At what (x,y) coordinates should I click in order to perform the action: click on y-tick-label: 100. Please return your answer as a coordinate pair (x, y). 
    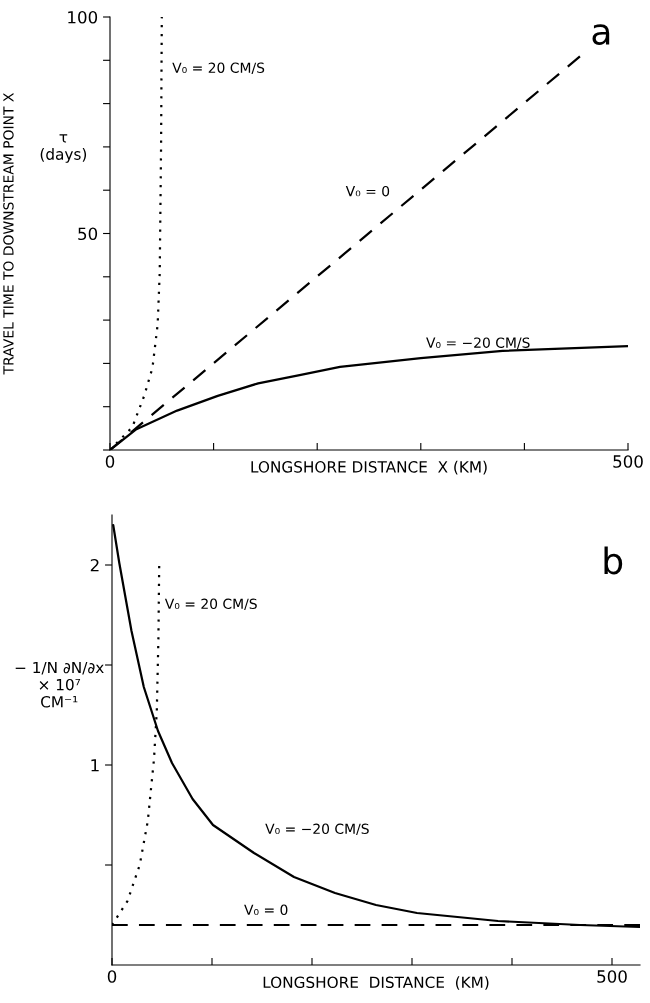
    Looking at the image, I should click on (83, 17).